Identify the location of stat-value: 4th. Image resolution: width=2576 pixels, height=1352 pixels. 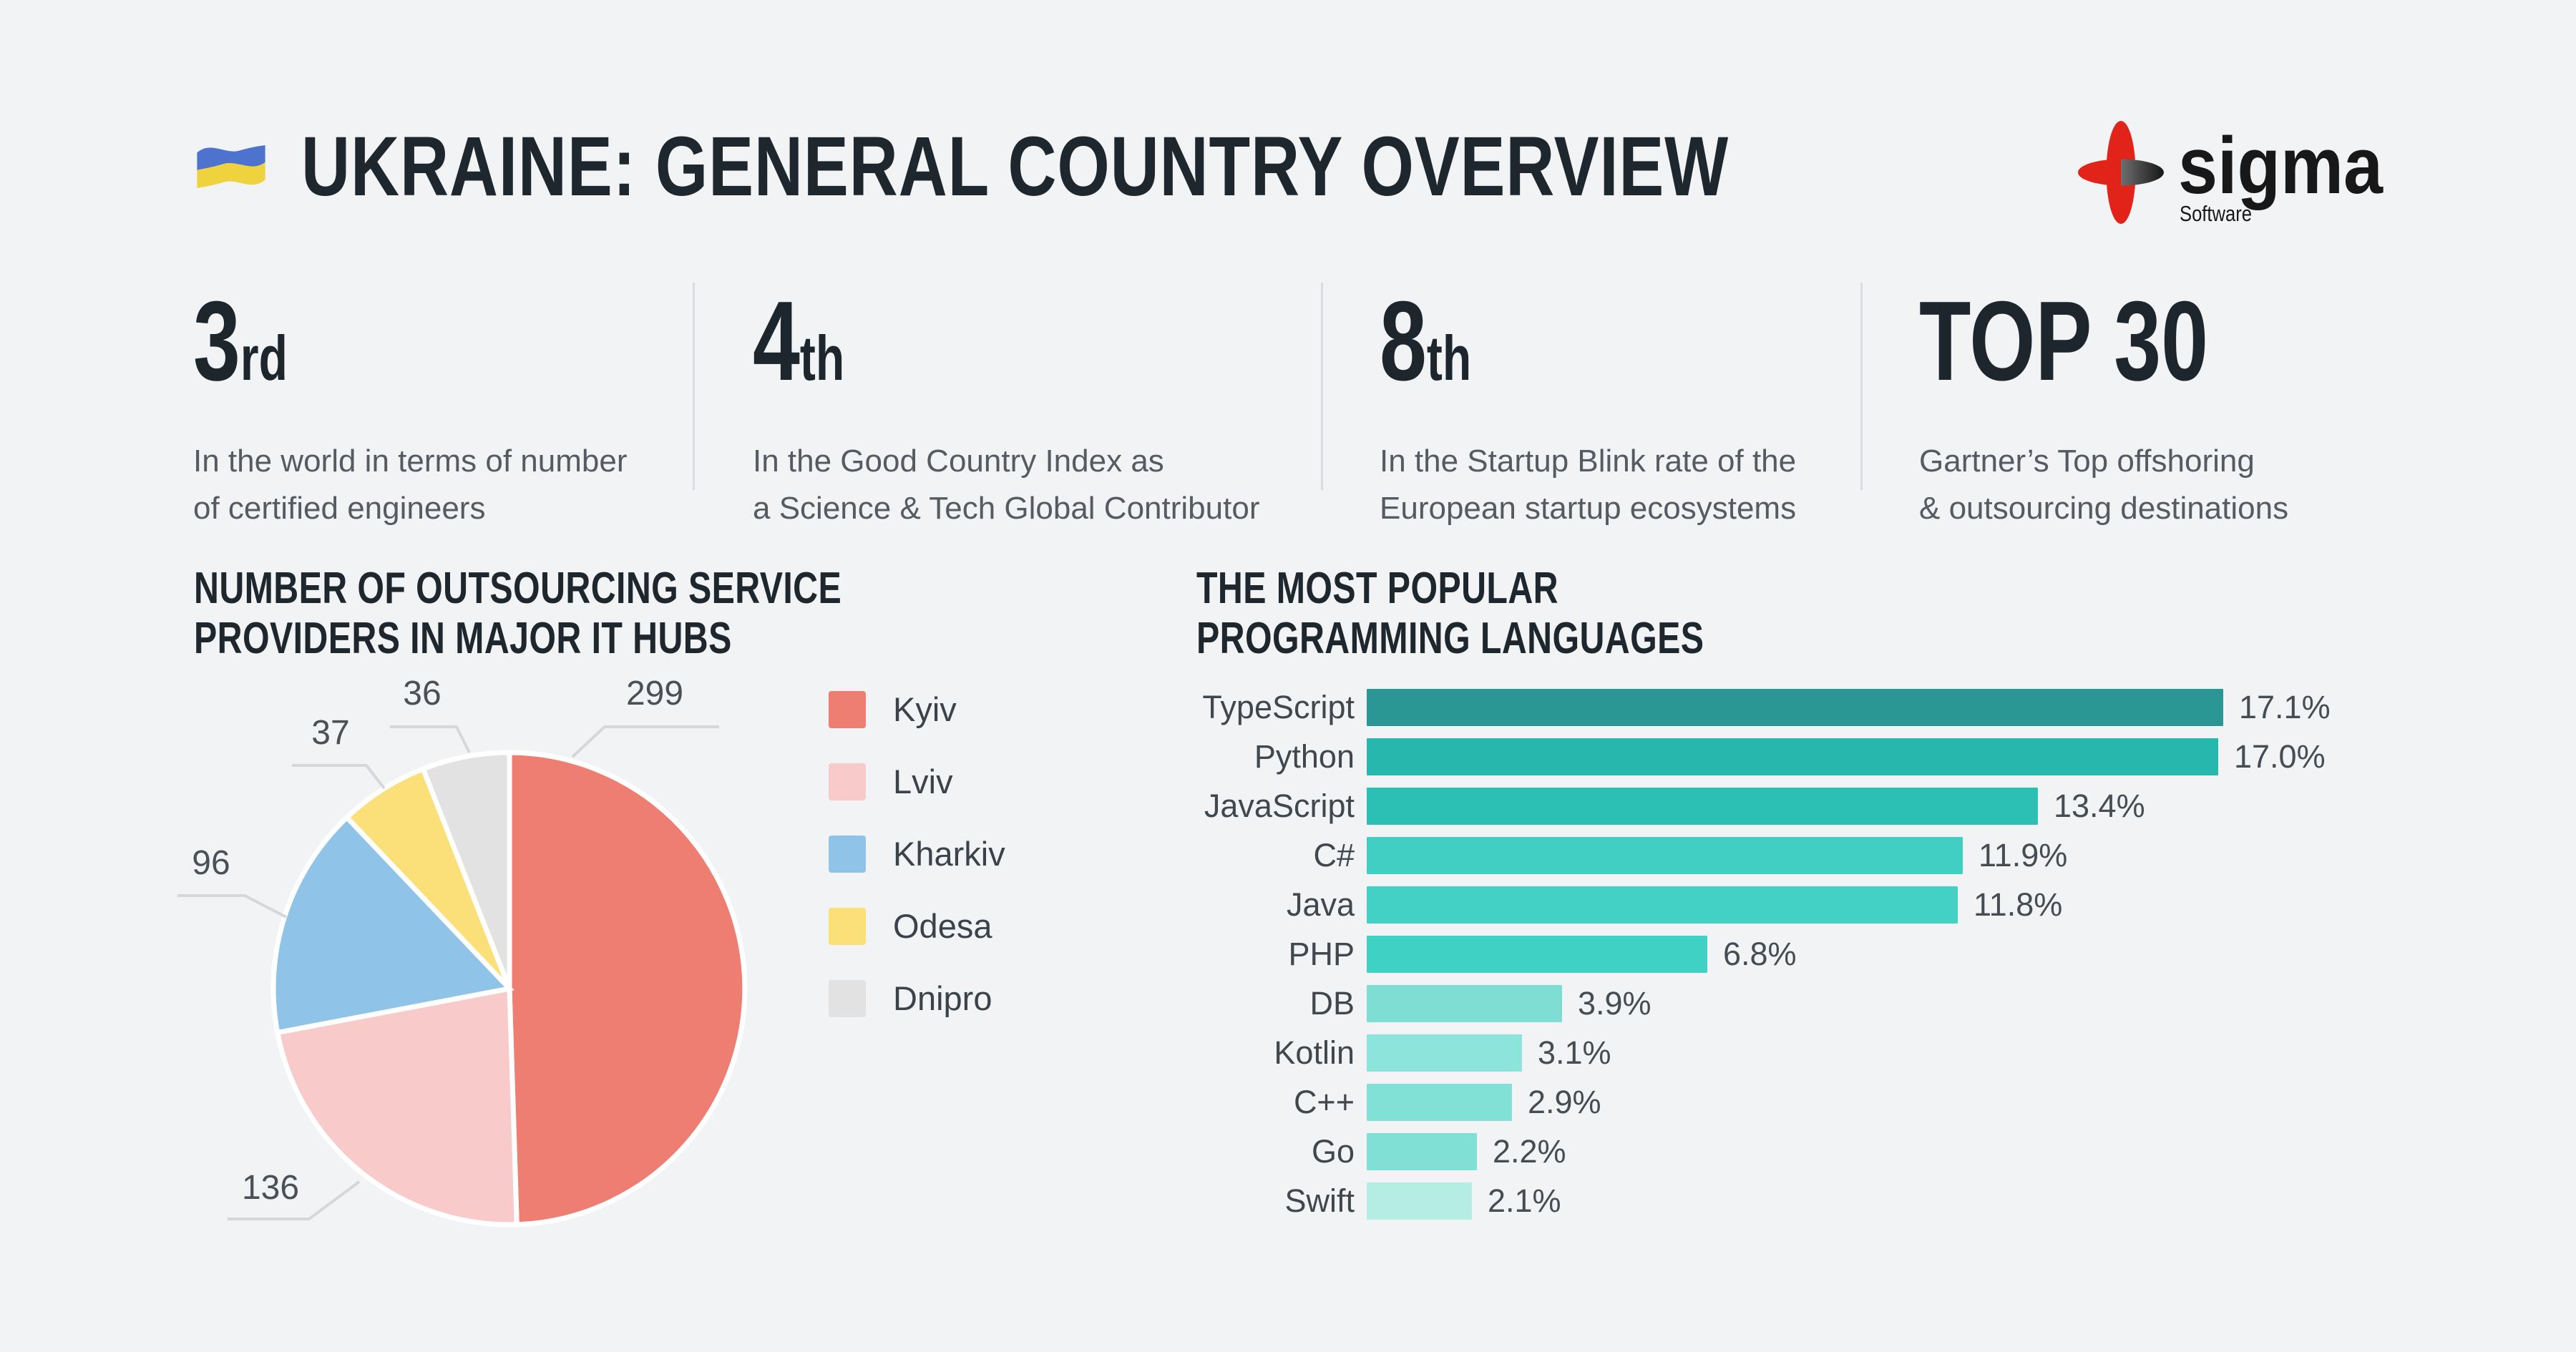
(799, 341).